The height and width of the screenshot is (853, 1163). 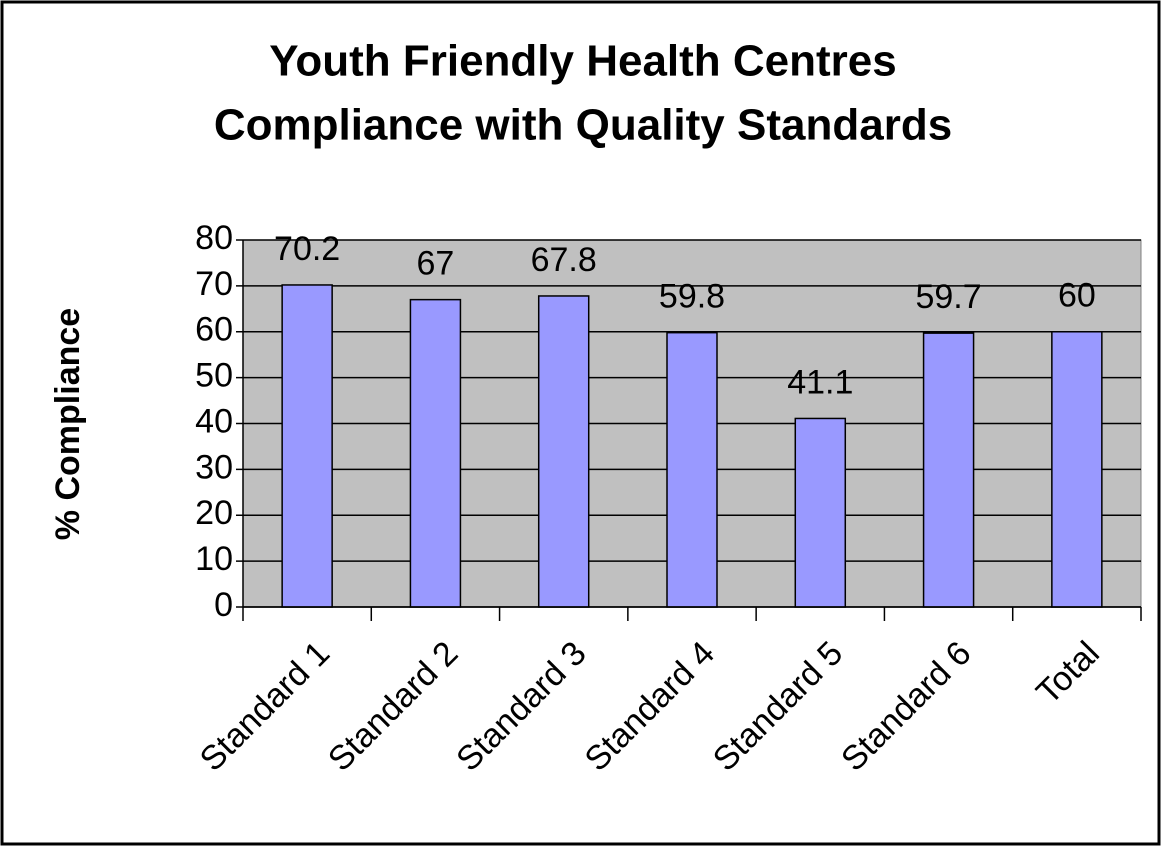 What do you see at coordinates (692, 297) in the screenshot?
I see `data-label: 59.8` at bounding box center [692, 297].